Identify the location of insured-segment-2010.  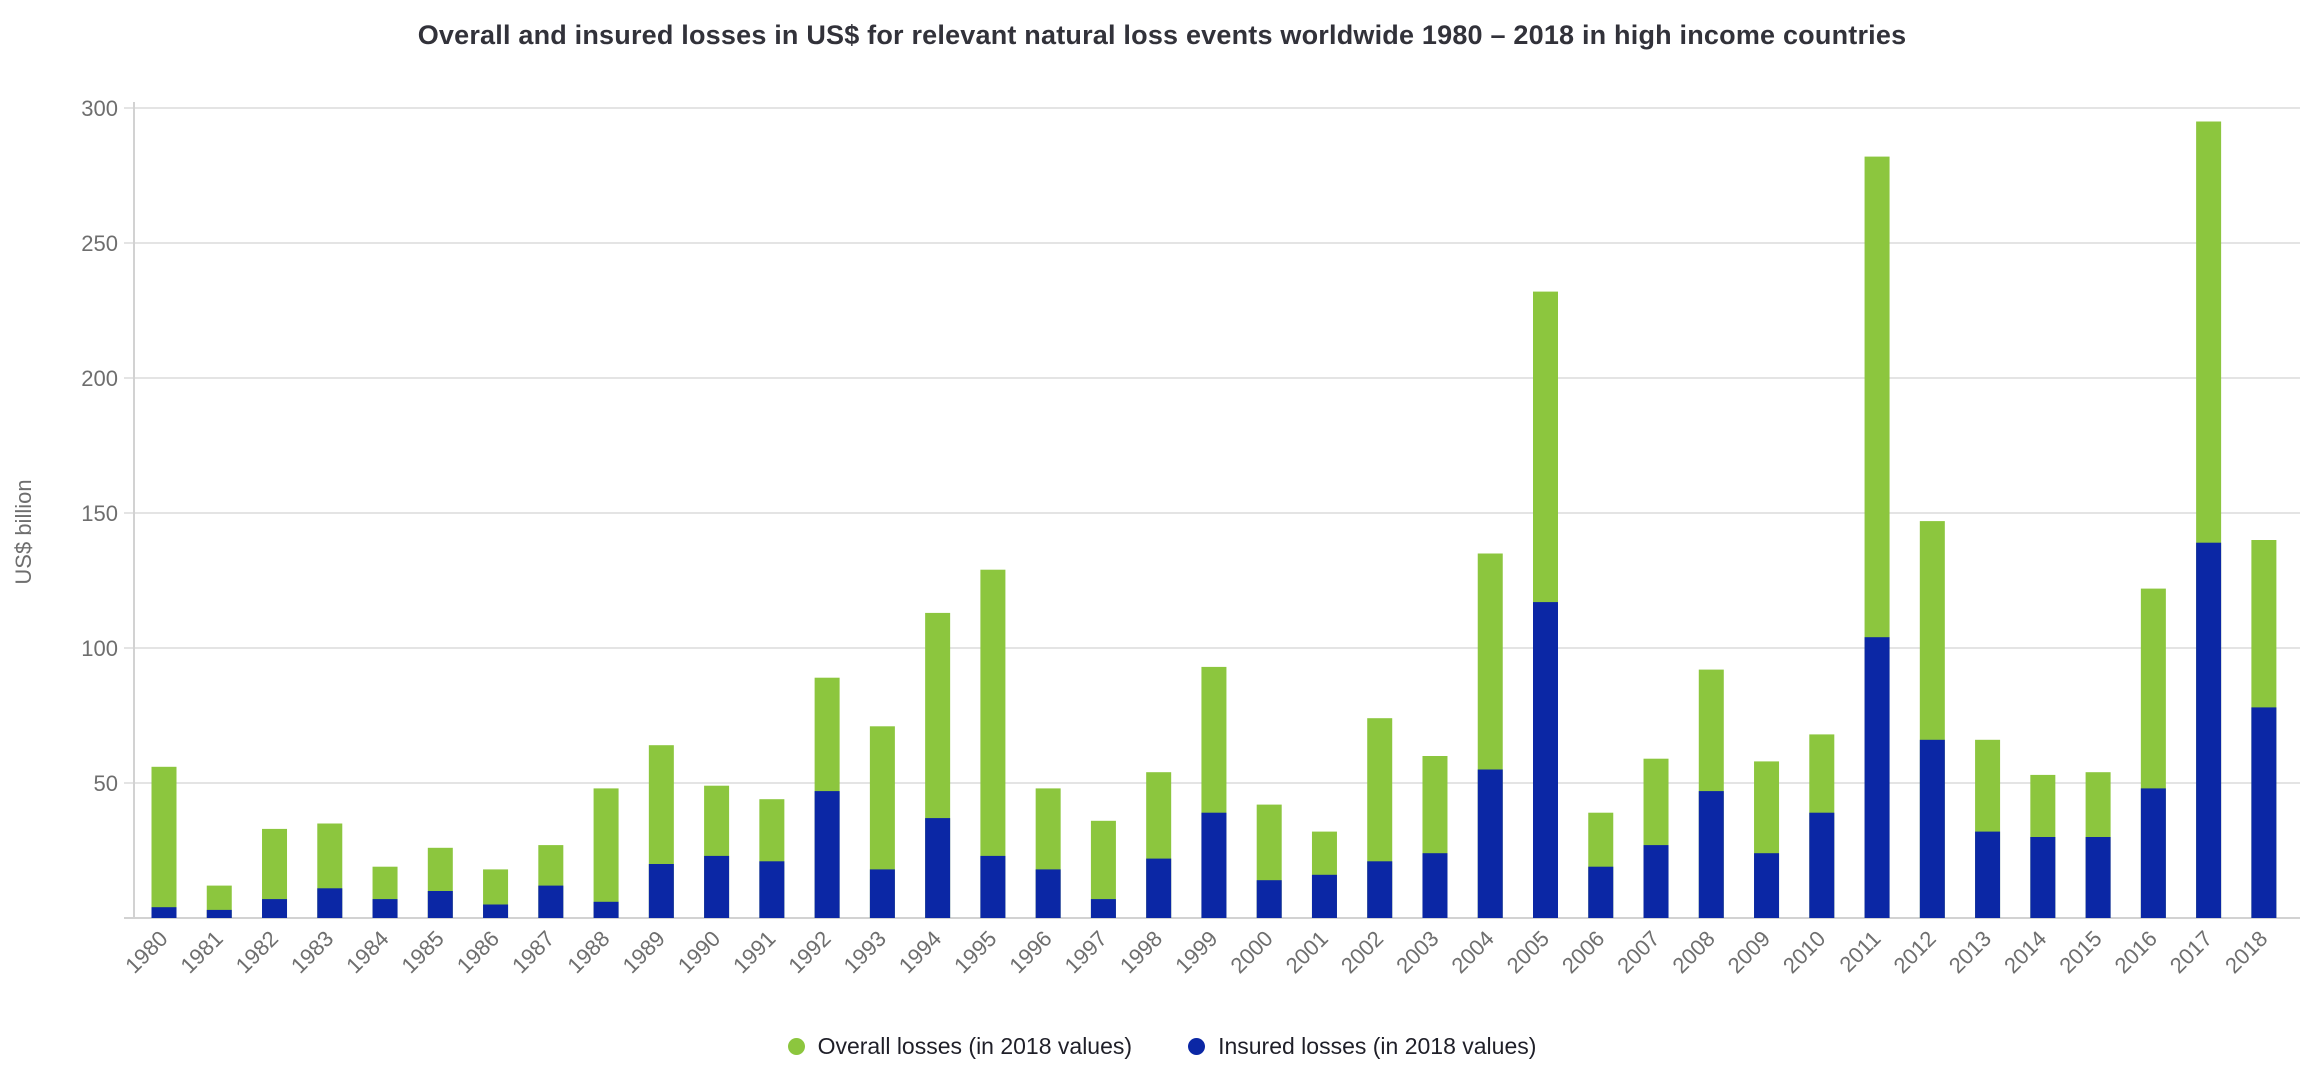
(1822, 865).